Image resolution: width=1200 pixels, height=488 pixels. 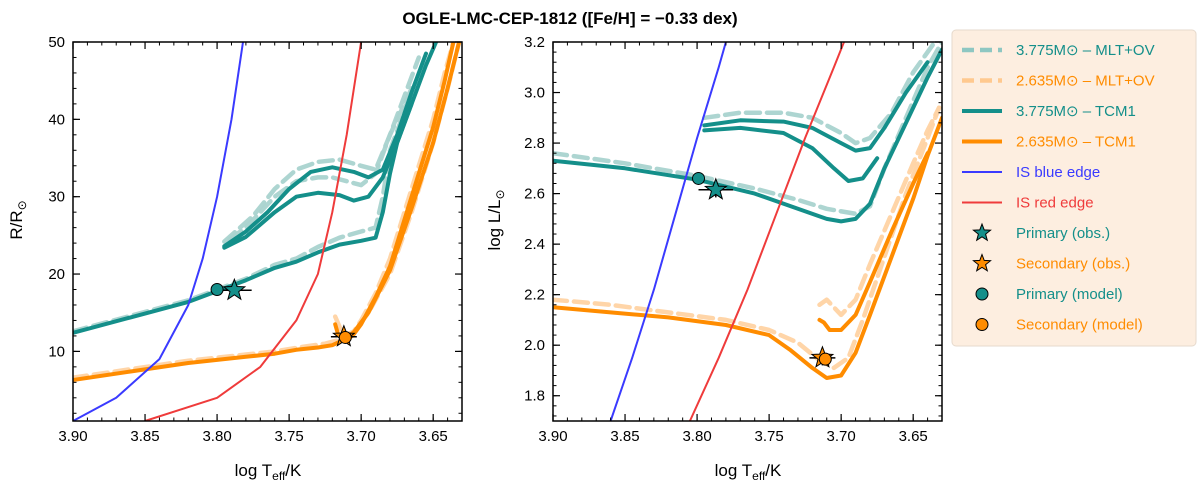 I want to click on luminosity-panel-xlabel: log Teff/K, so click(x=748, y=472).